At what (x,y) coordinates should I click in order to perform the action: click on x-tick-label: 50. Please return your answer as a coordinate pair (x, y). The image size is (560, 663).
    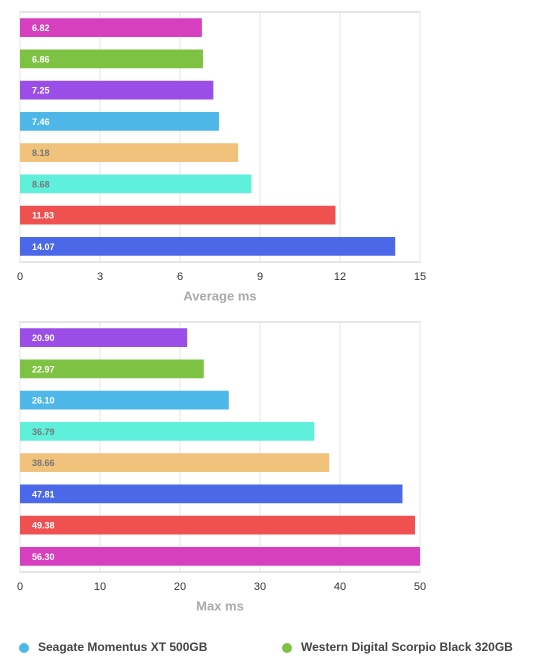
    Looking at the image, I should click on (420, 587).